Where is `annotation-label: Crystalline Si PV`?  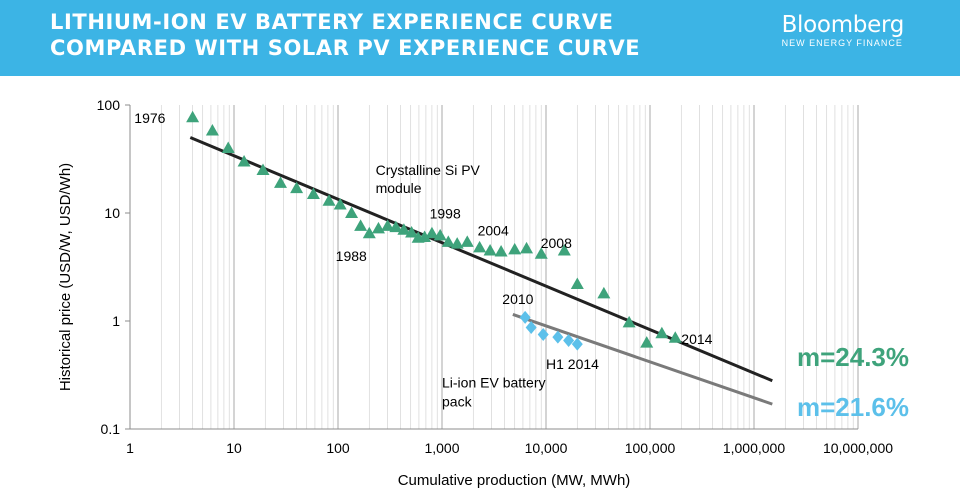
annotation-label: Crystalline Si PV is located at coordinates (428, 170).